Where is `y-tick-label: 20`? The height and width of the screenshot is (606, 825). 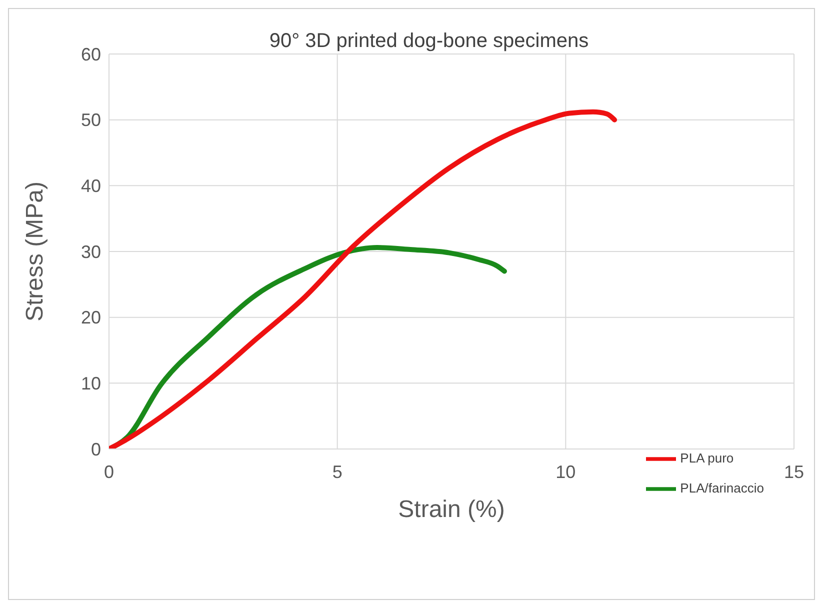 y-tick-label: 20 is located at coordinates (90, 318).